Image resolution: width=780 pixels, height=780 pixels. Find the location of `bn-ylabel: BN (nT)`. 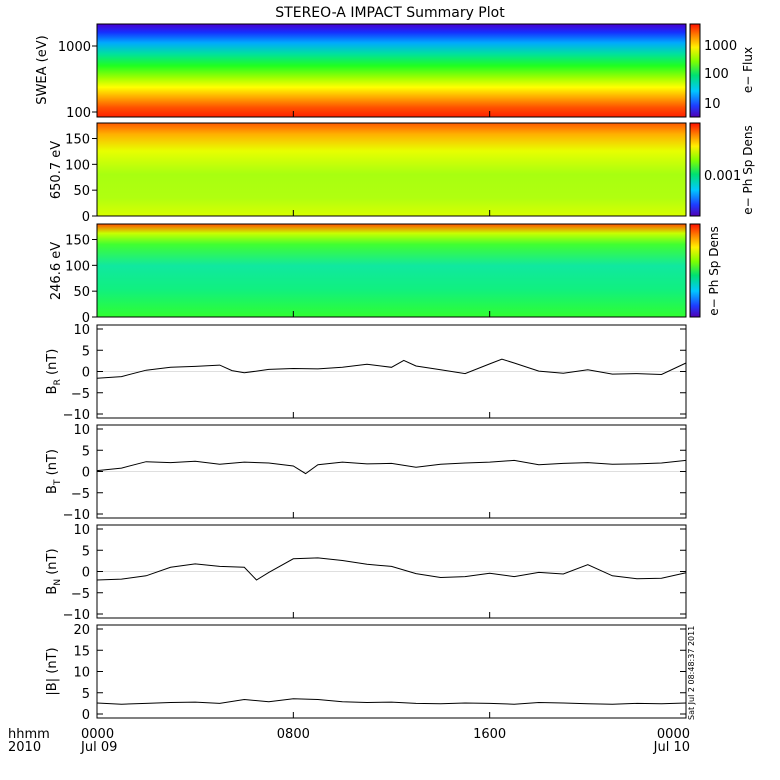

bn-ylabel: BN (nT) is located at coordinates (54, 571).